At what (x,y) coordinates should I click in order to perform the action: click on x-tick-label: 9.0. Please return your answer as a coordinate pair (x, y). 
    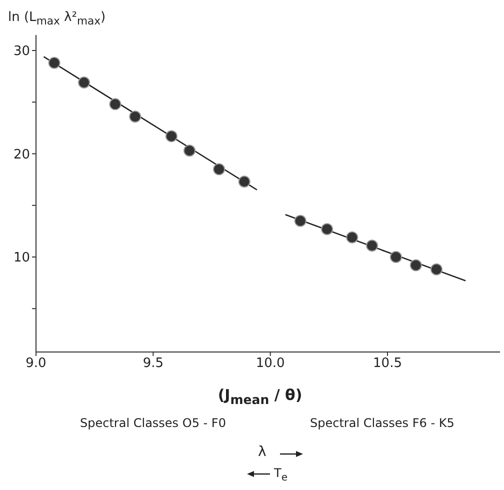
    Looking at the image, I should click on (36, 364).